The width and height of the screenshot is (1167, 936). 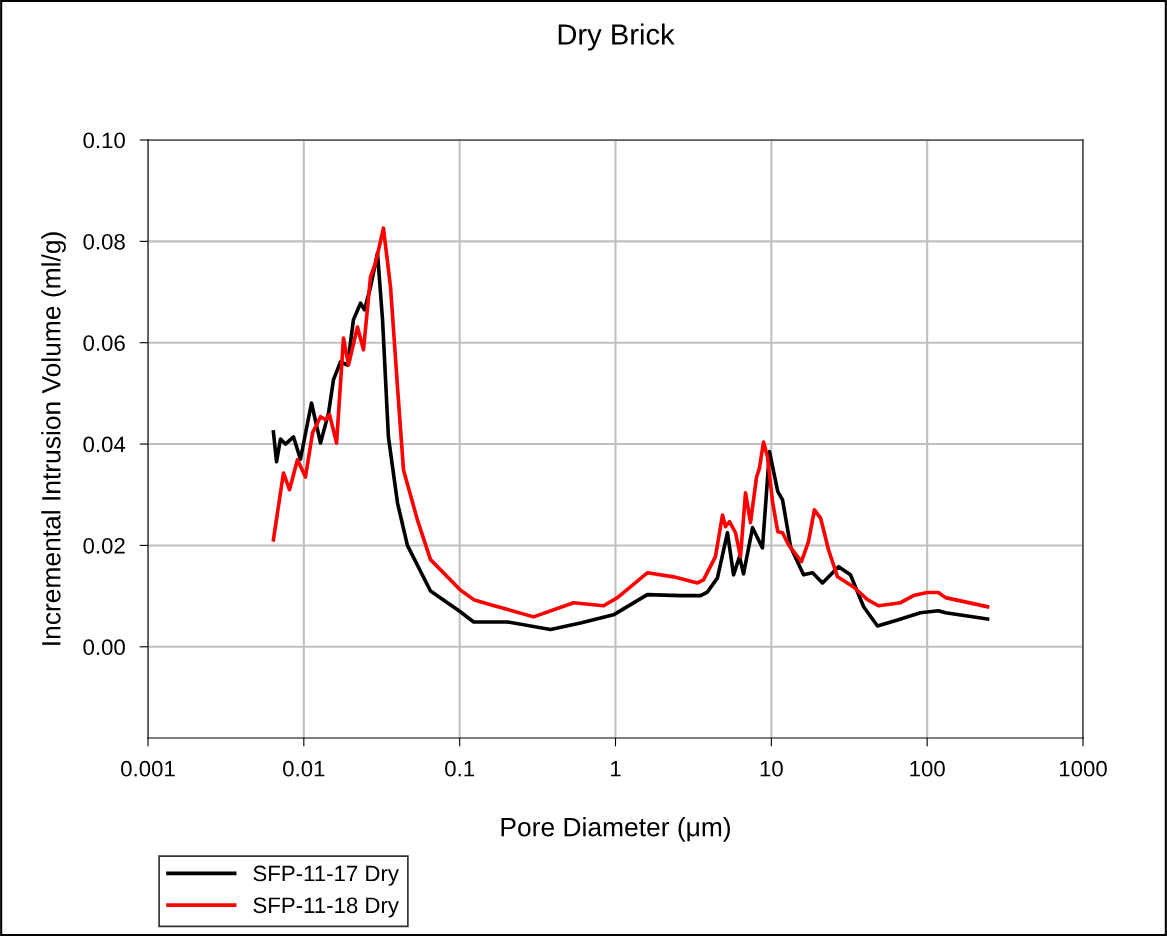 What do you see at coordinates (304, 768) in the screenshot?
I see `x-tick-label: 0.01` at bounding box center [304, 768].